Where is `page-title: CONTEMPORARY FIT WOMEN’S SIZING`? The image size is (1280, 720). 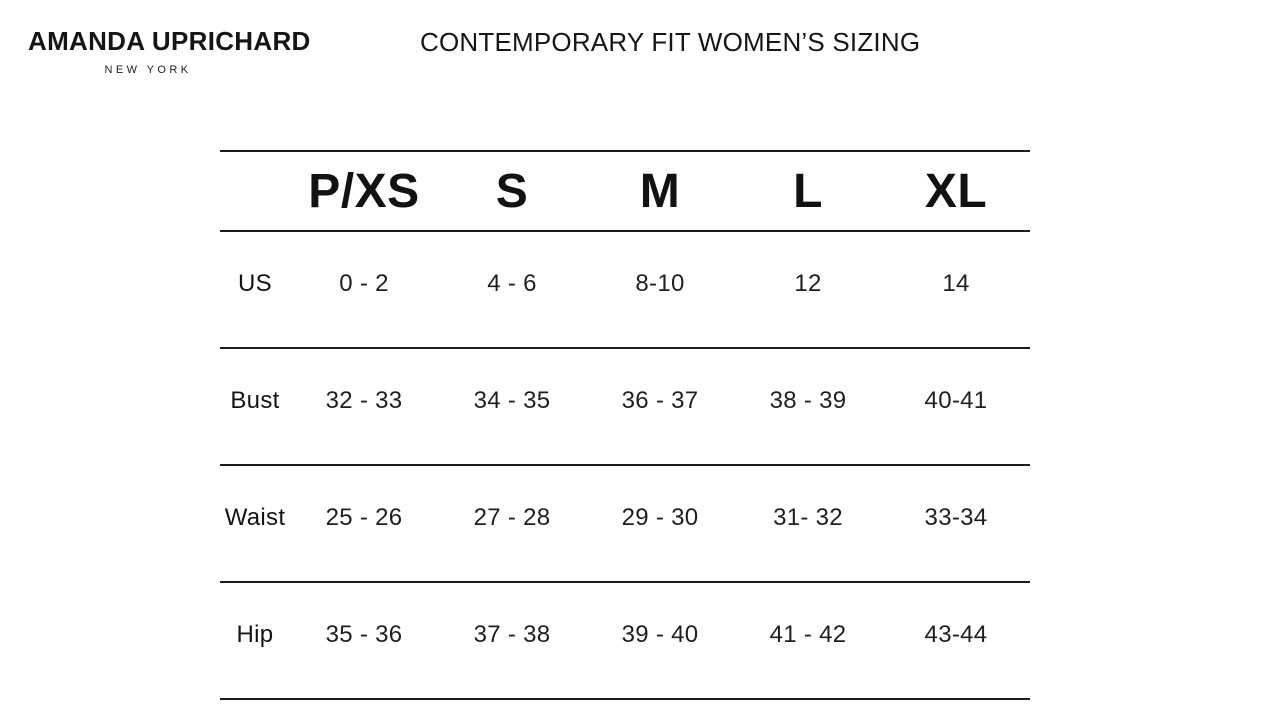 page-title: CONTEMPORARY FIT WOMEN’S SIZING is located at coordinates (670, 42).